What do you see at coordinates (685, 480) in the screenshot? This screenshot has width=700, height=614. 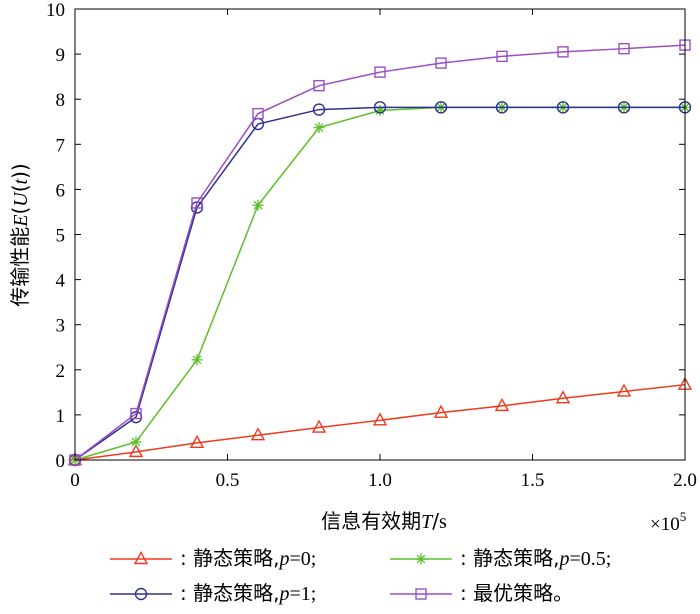 I see `x-tick-label-4: 2.0` at bounding box center [685, 480].